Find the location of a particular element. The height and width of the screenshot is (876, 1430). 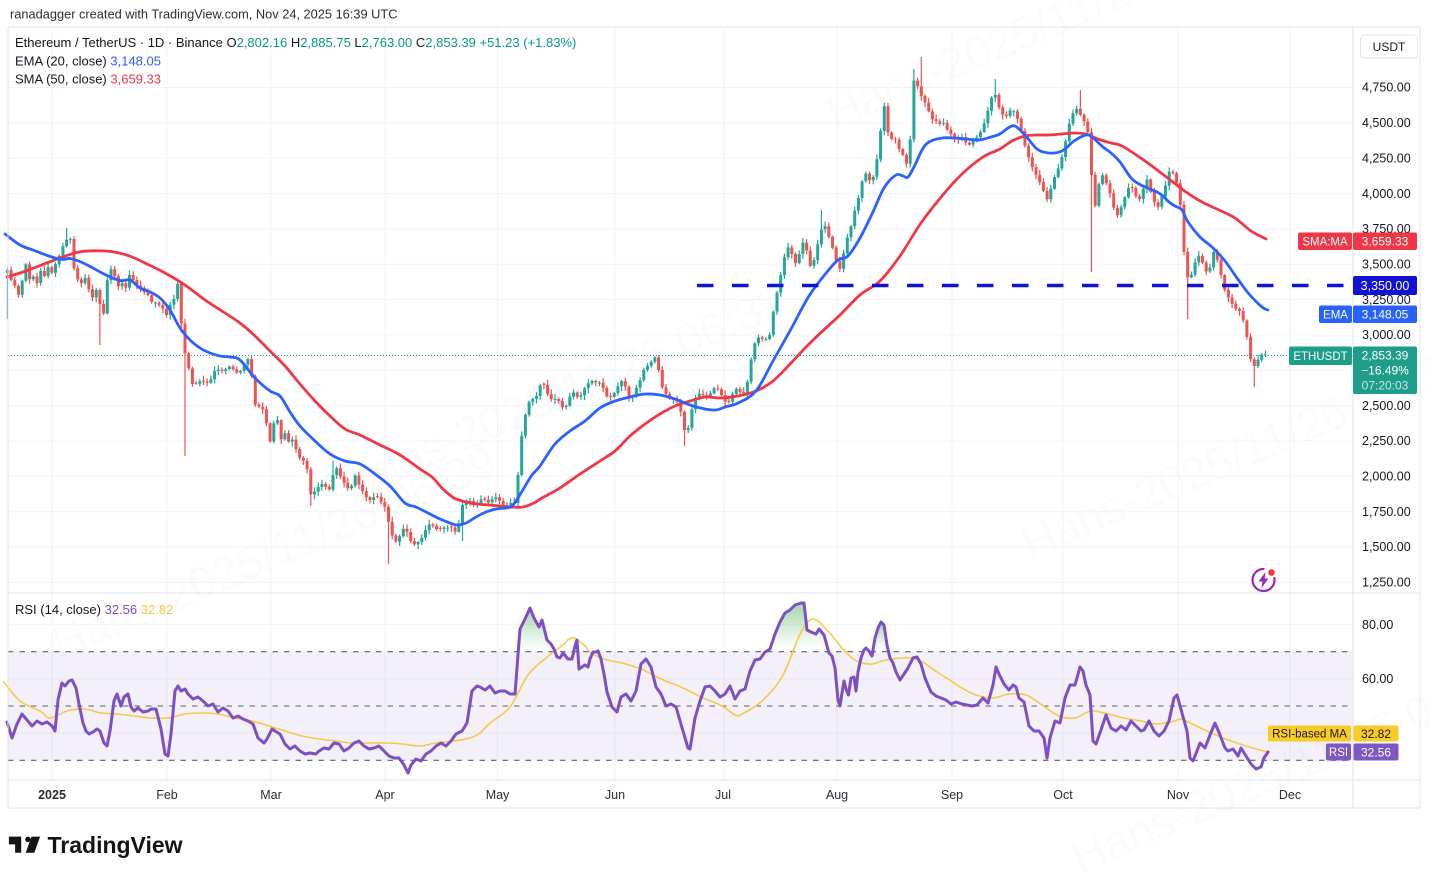

svg-text: 80.00 is located at coordinates (1377, 625).